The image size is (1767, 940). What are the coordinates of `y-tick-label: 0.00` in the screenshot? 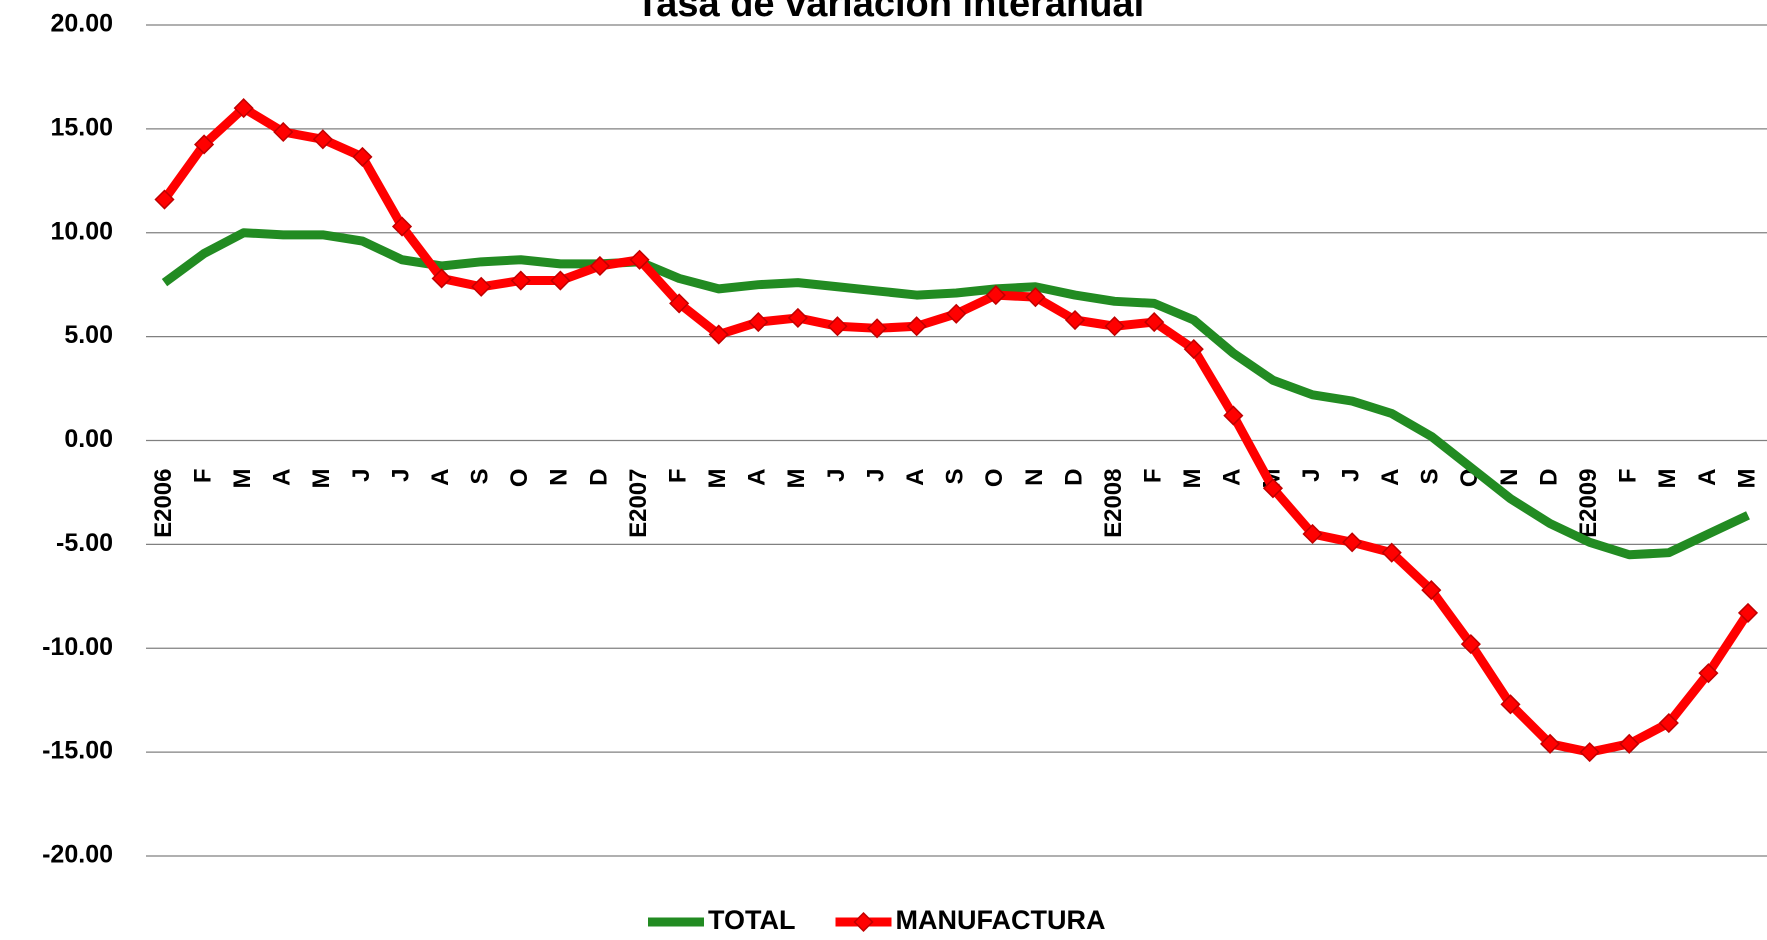 It's located at (88, 439).